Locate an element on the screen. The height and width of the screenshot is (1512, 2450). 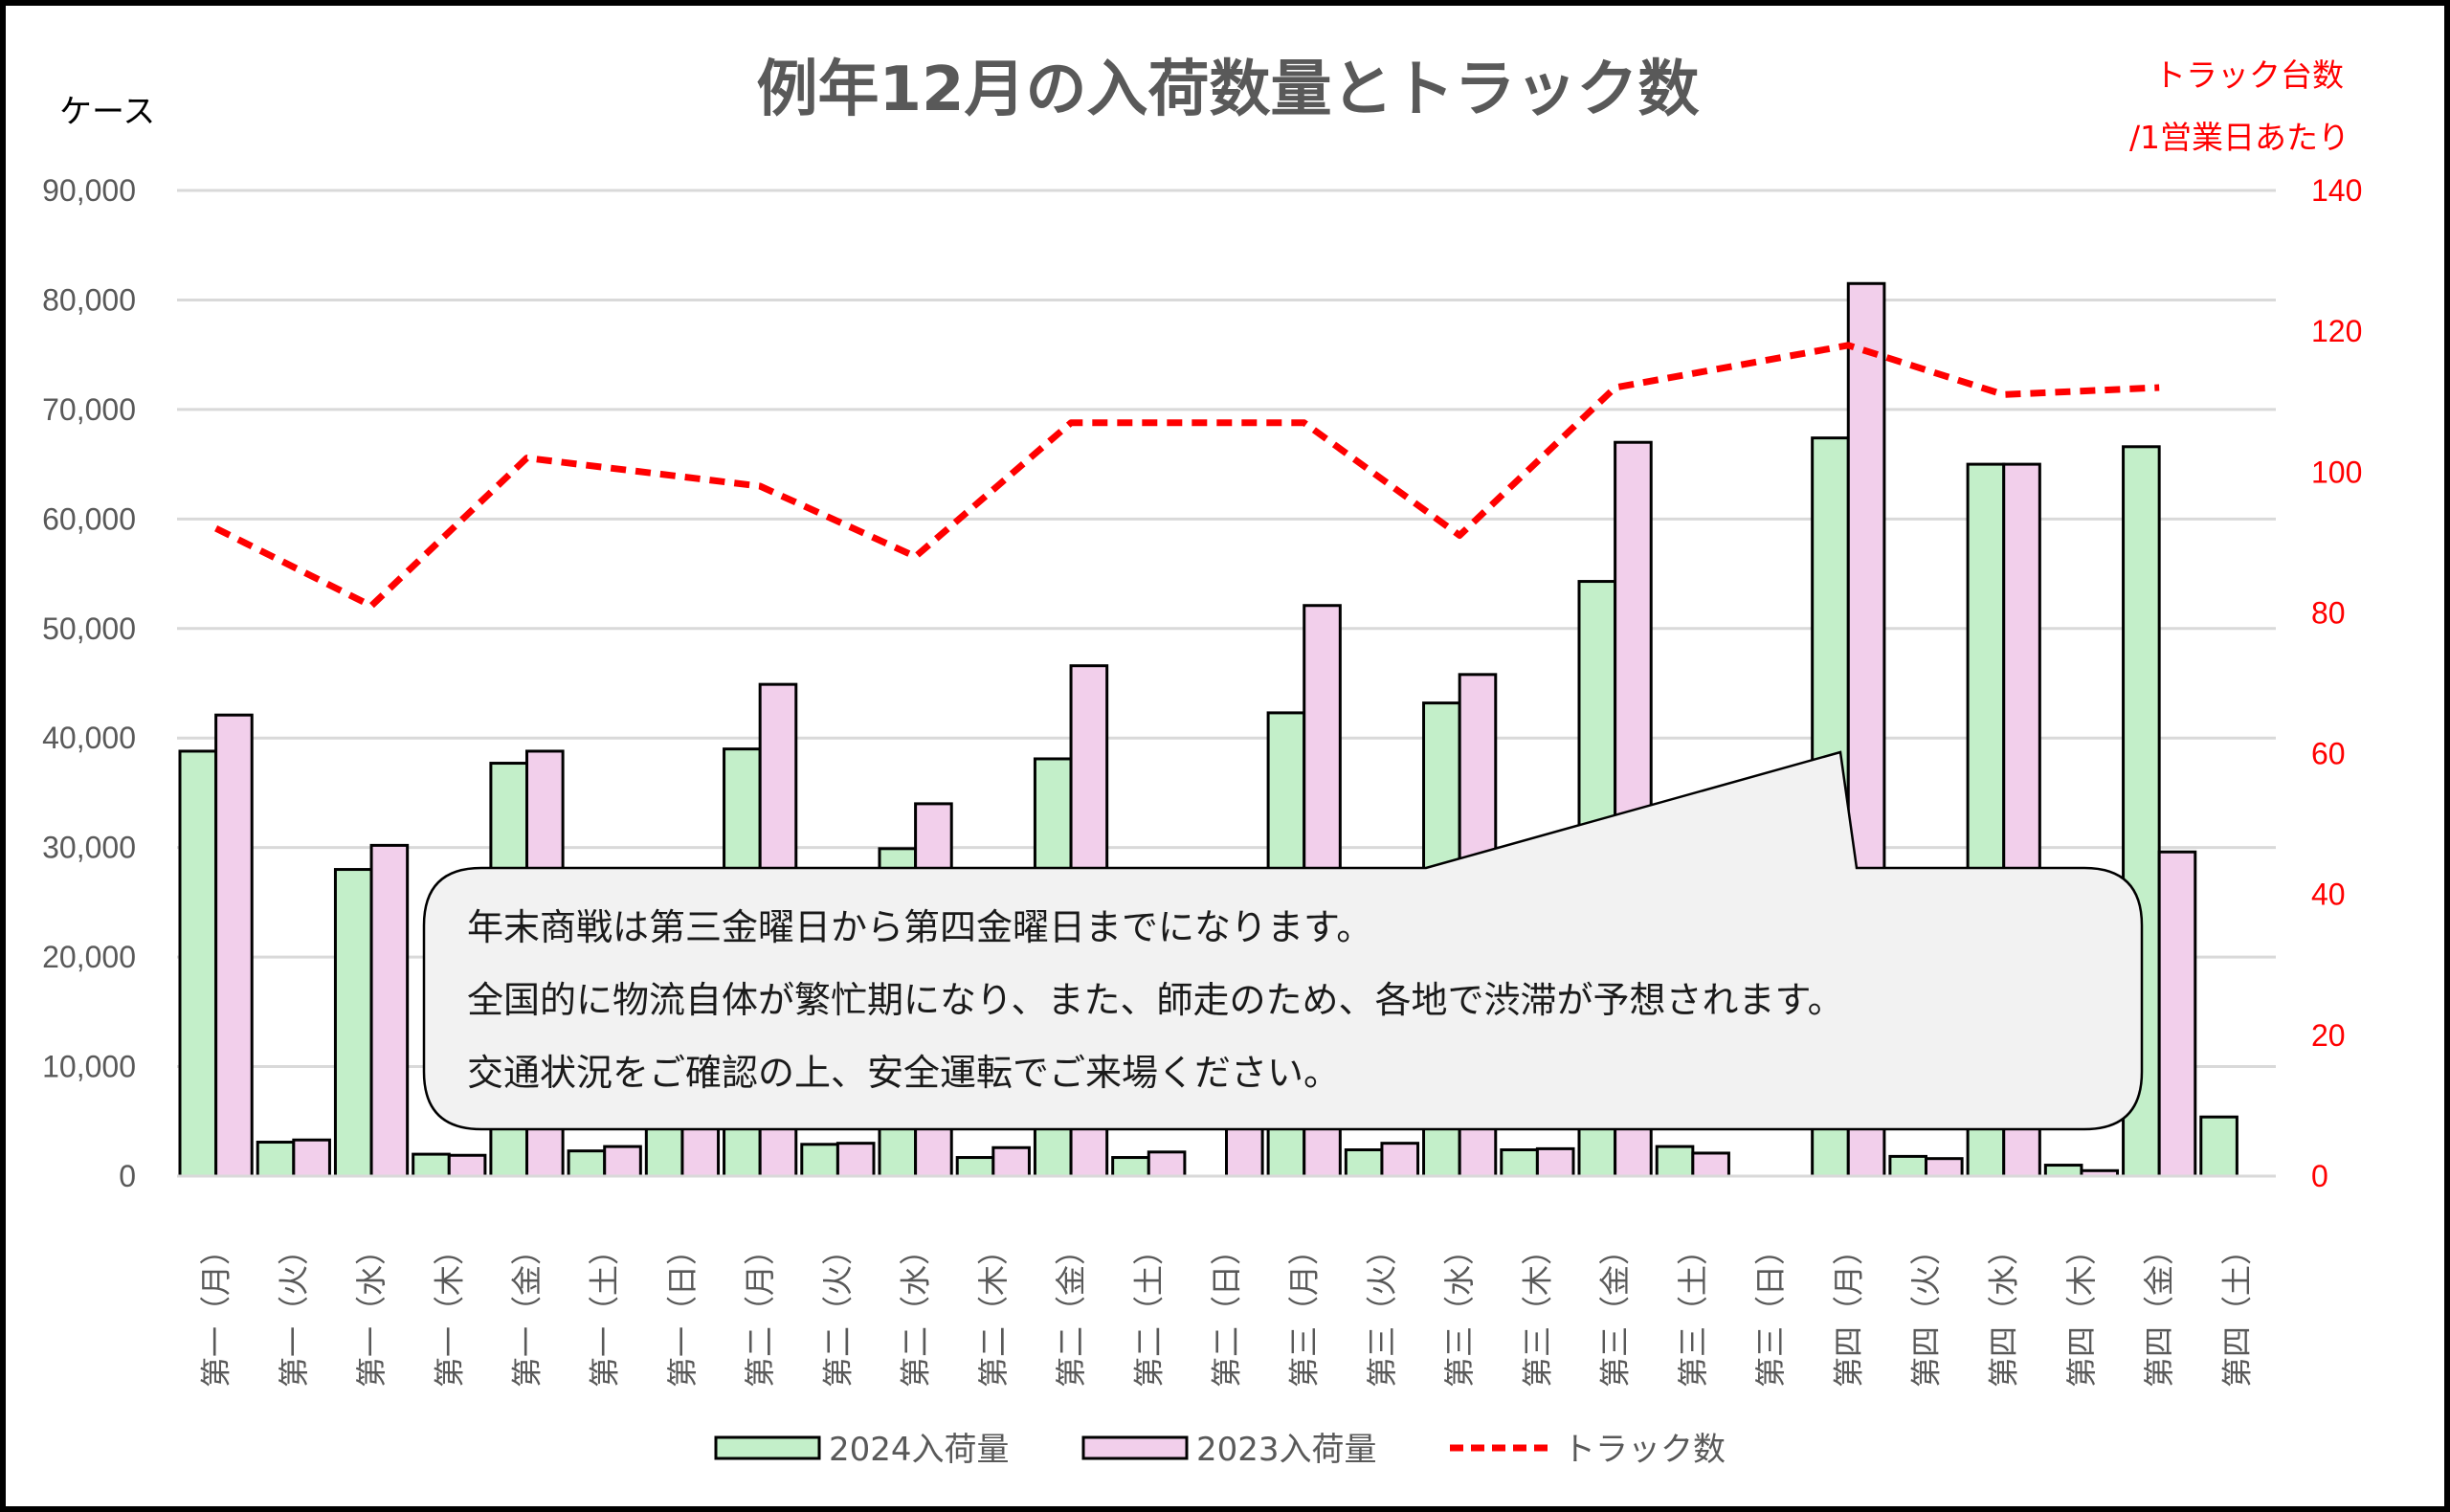
y2-tick-label: 20 is located at coordinates (2328, 1035).